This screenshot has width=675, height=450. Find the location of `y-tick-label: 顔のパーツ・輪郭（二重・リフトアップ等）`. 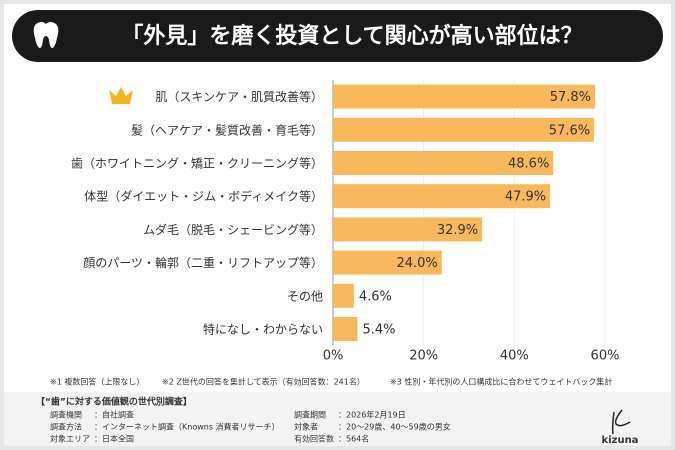

y-tick-label: 顔のパーツ・輪郭（二重・リフトアップ等） is located at coordinates (203, 262).